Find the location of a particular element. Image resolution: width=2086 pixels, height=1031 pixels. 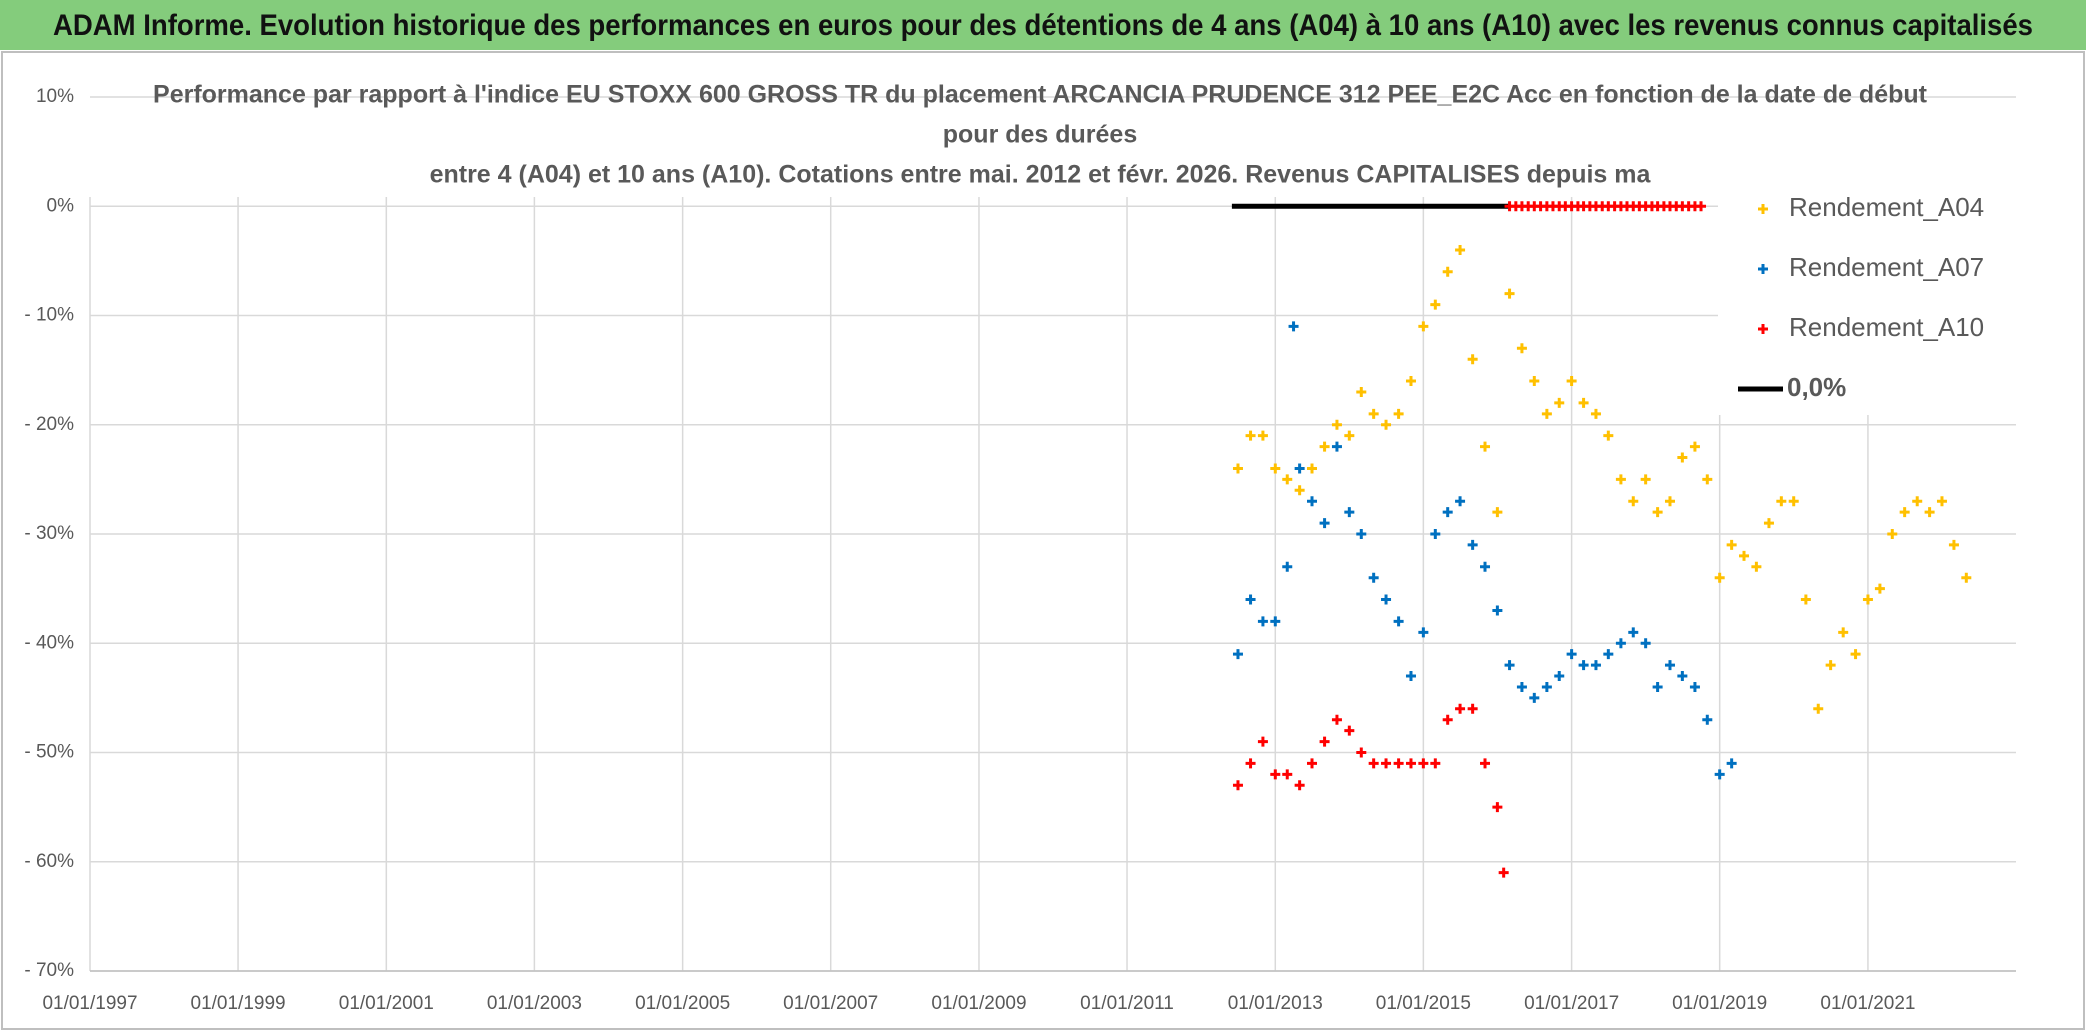

y-tick-label: - 50% is located at coordinates (49, 752).